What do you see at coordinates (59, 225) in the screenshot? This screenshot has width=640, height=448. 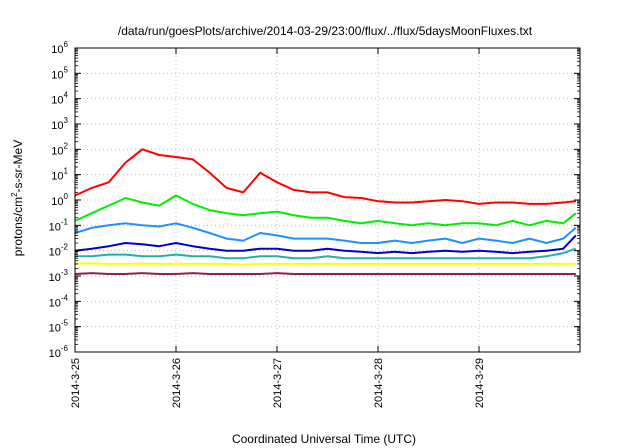 I see `y-tick-label: 10⁻¹` at bounding box center [59, 225].